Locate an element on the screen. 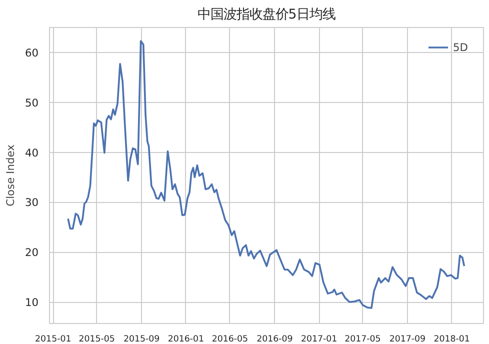 This screenshot has height=344, width=489. y-tick-label: 20 is located at coordinates (31, 253).